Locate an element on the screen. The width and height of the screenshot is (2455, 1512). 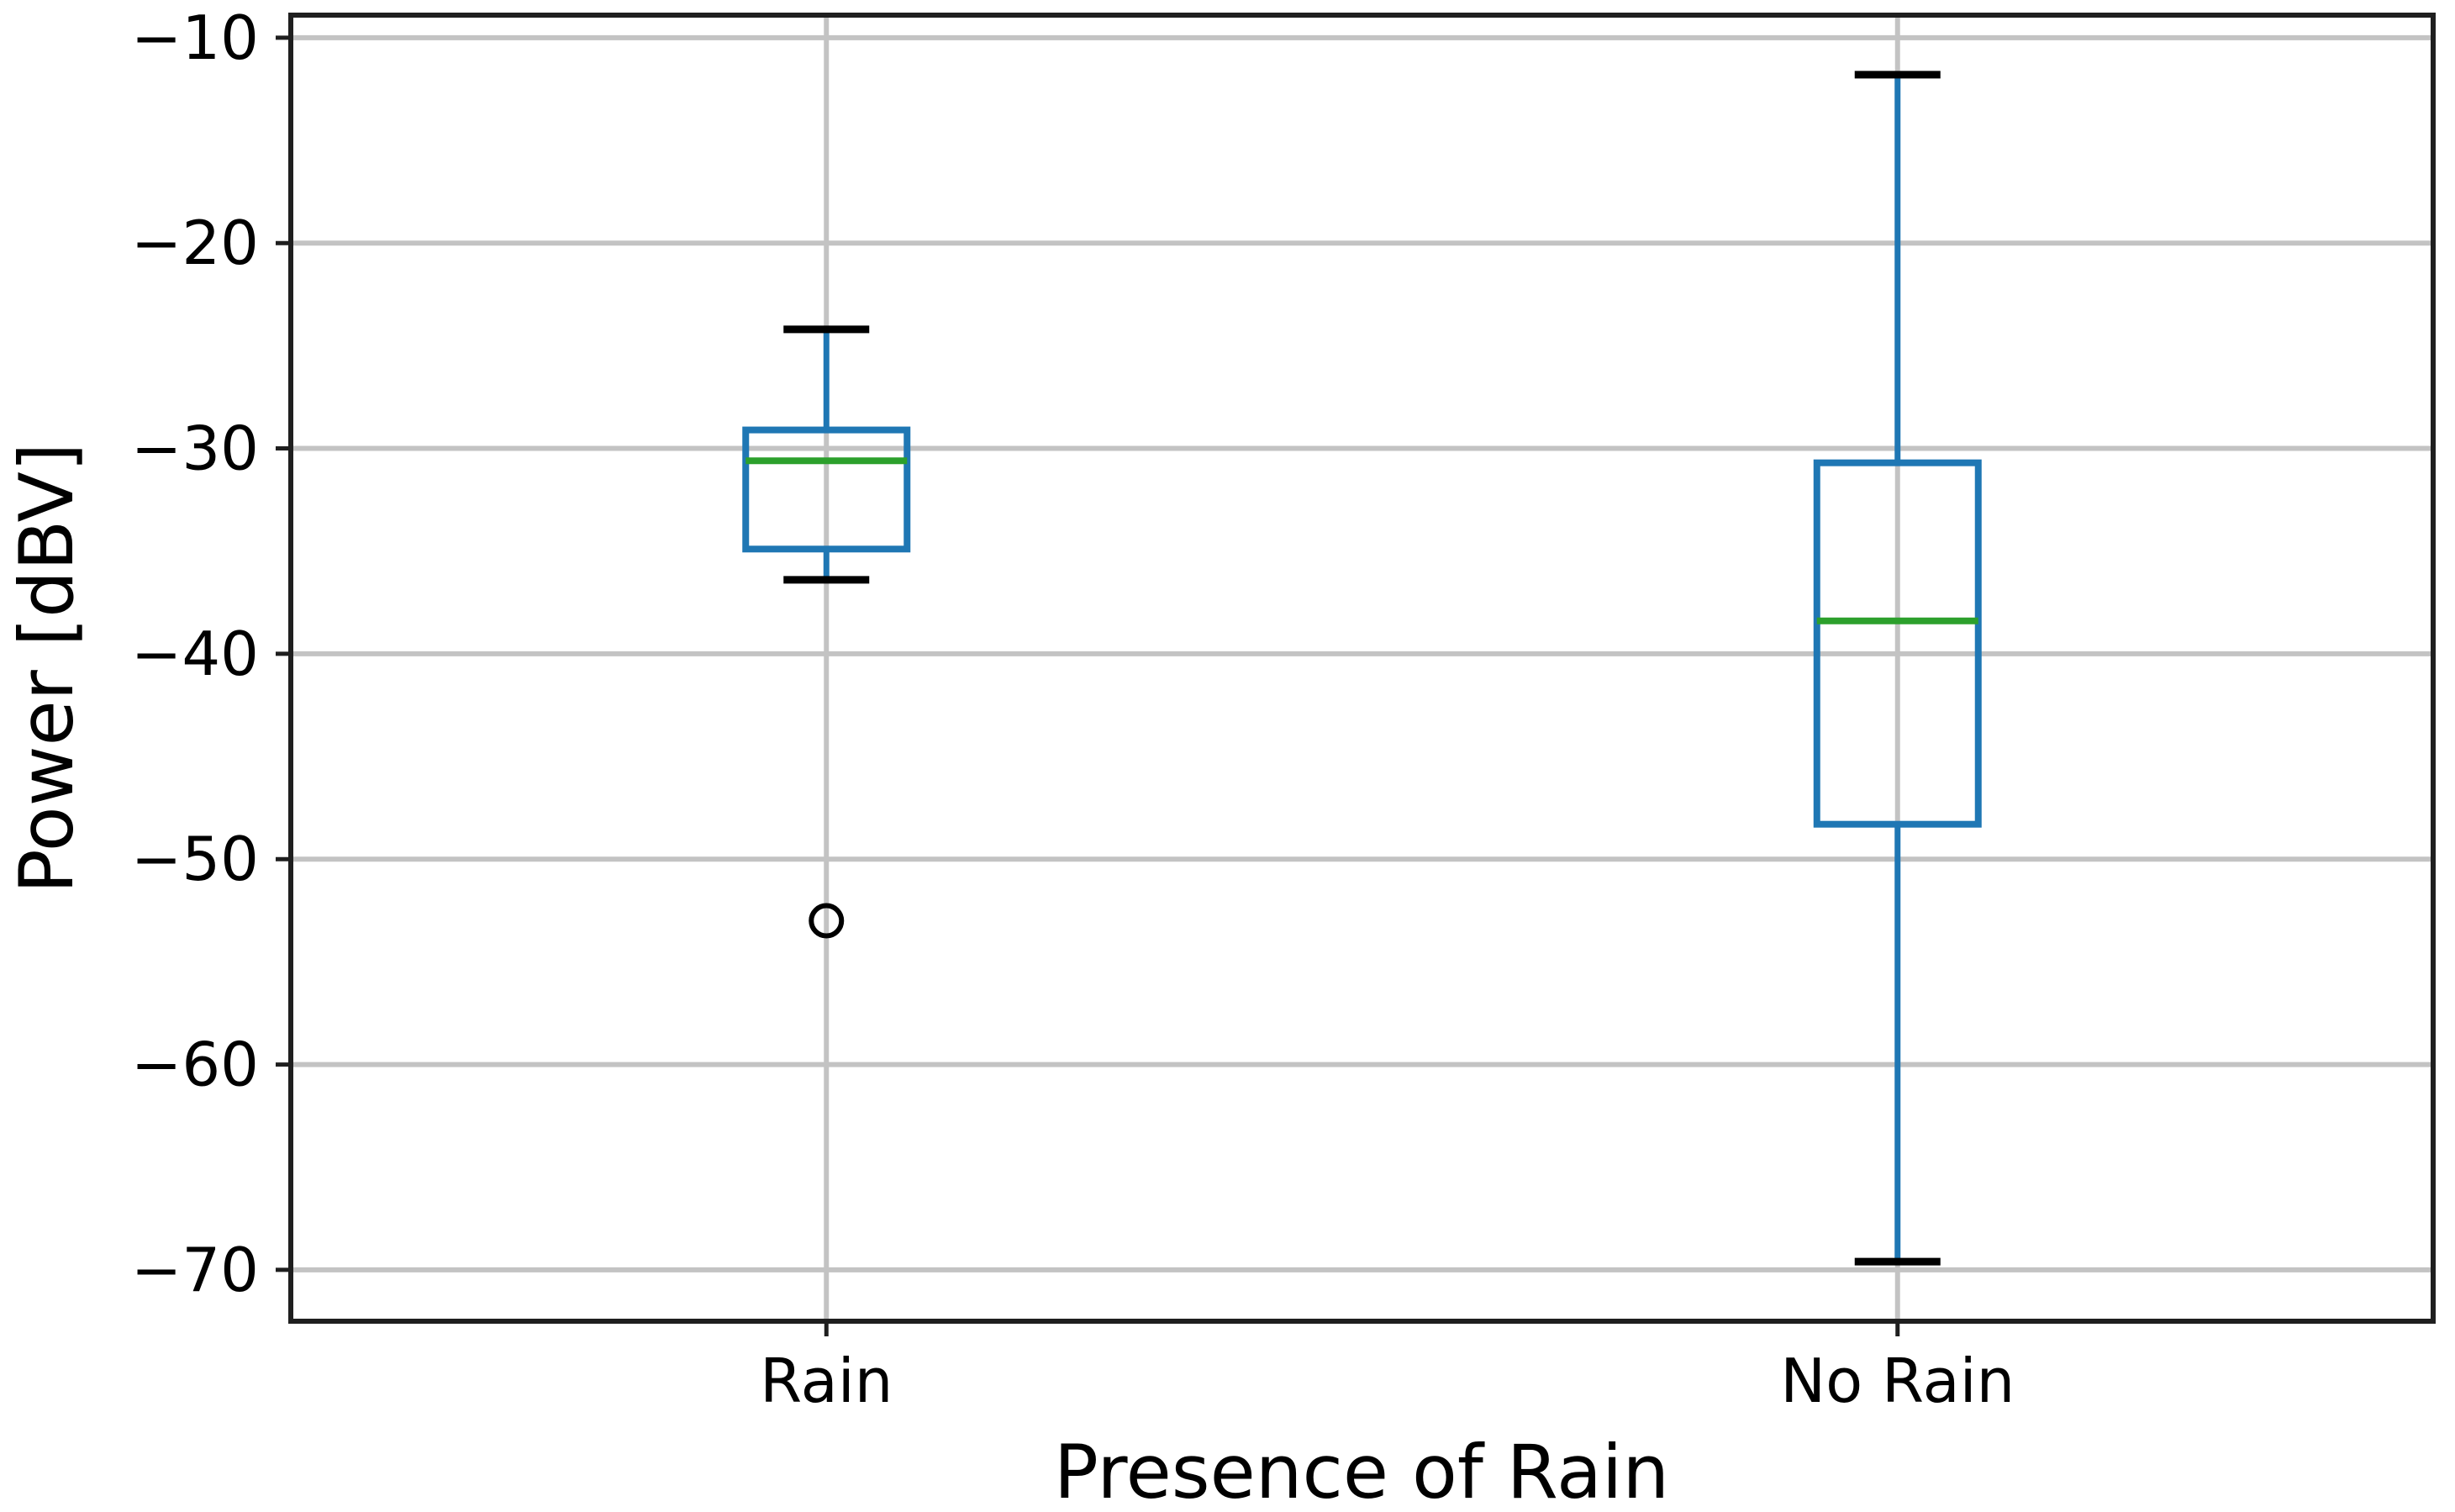
y-tick-label: −40 is located at coordinates (195, 654).